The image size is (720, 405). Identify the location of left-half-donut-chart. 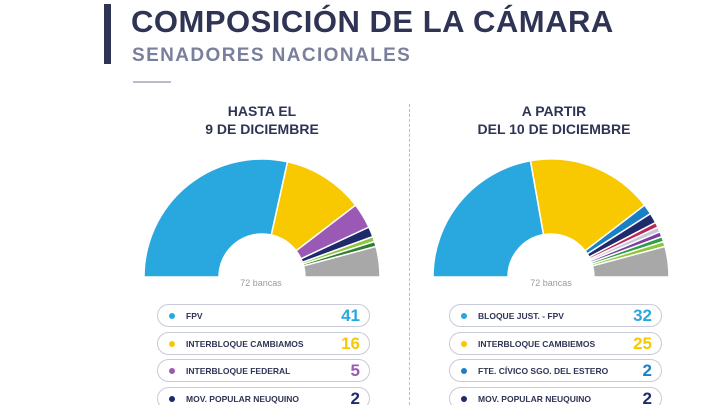
(262, 218).